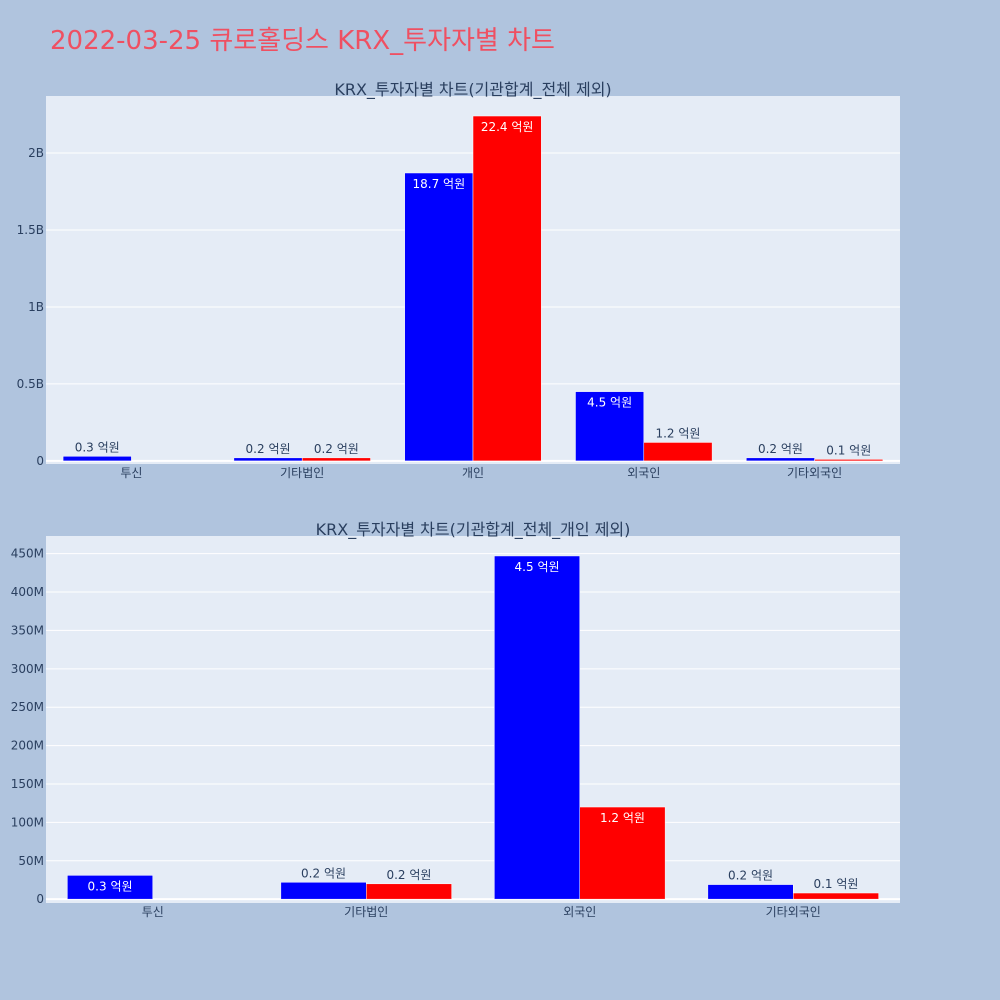  What do you see at coordinates (302, 41) in the screenshot?
I see `page-title: 2022-03-25 큐로홀딩스 KRX_투자자별 차트` at bounding box center [302, 41].